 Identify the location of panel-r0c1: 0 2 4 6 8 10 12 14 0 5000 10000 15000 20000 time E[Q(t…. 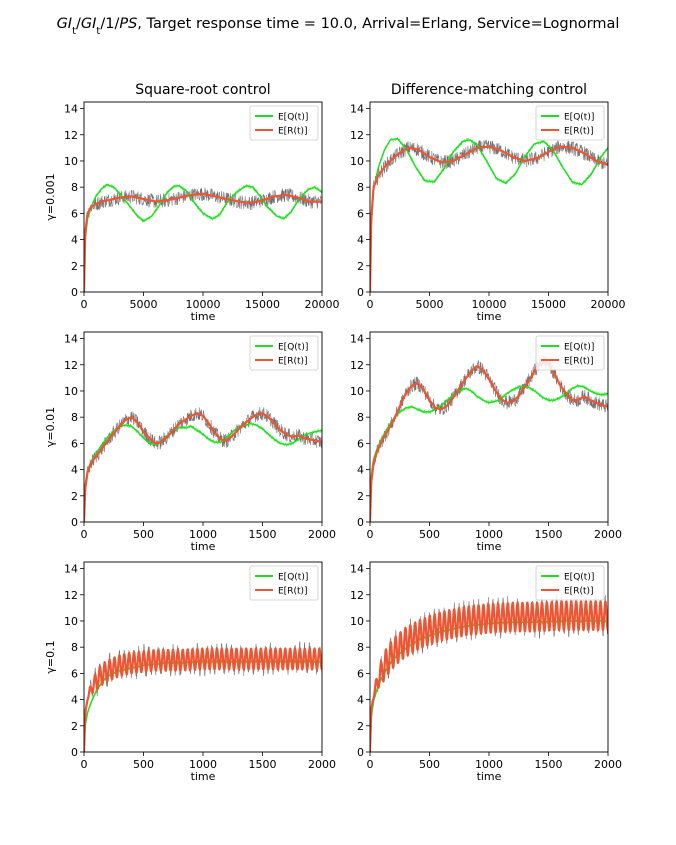
(488, 212).